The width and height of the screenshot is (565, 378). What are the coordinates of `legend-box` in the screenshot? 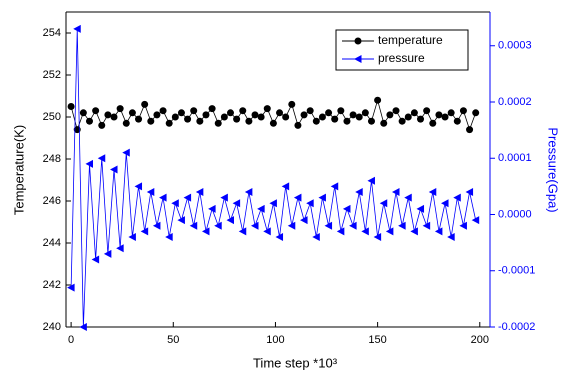 It's located at (402, 50).